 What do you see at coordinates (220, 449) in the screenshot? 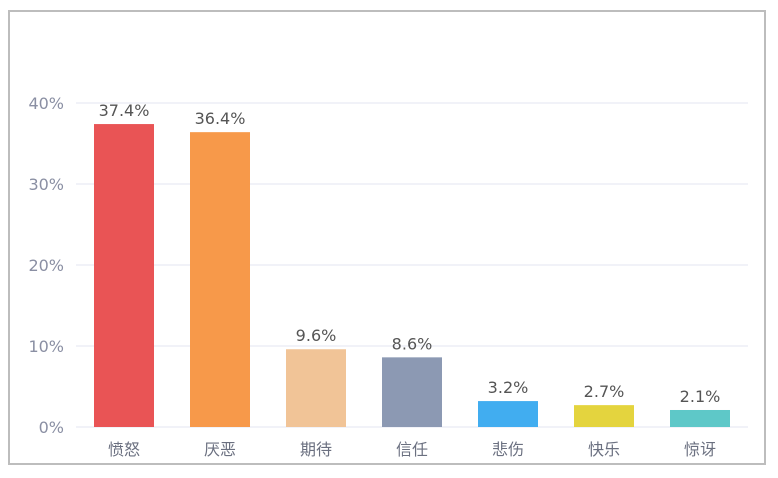
I see `x-tick-label: 厌恶` at bounding box center [220, 449].